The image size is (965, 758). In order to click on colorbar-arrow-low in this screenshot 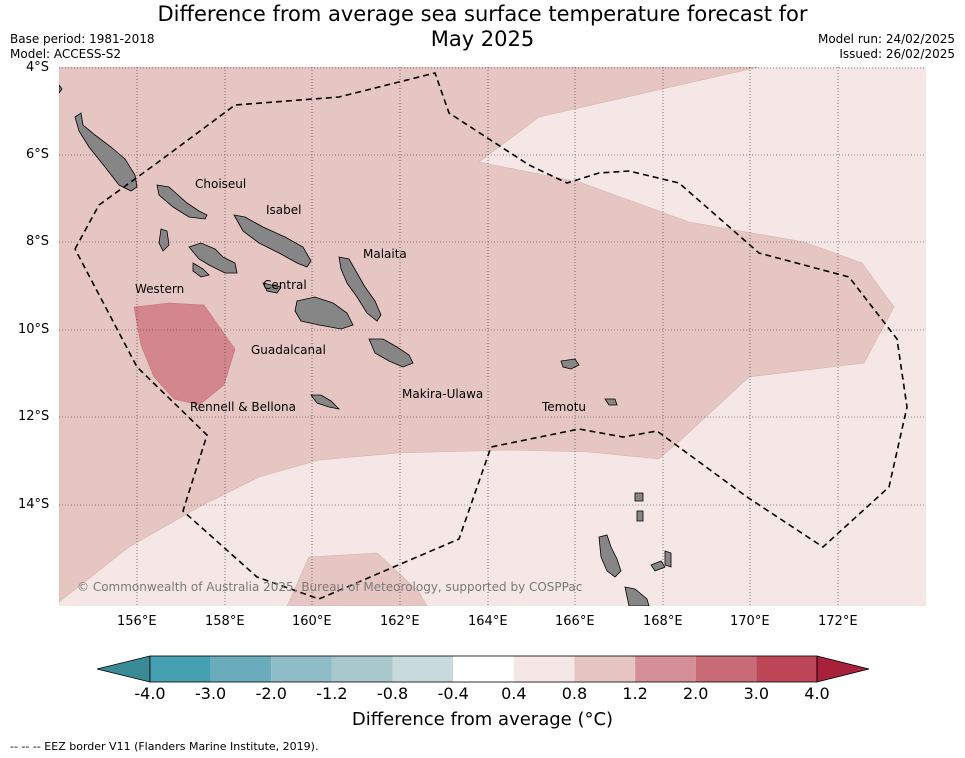, I will do `click(123, 669)`.